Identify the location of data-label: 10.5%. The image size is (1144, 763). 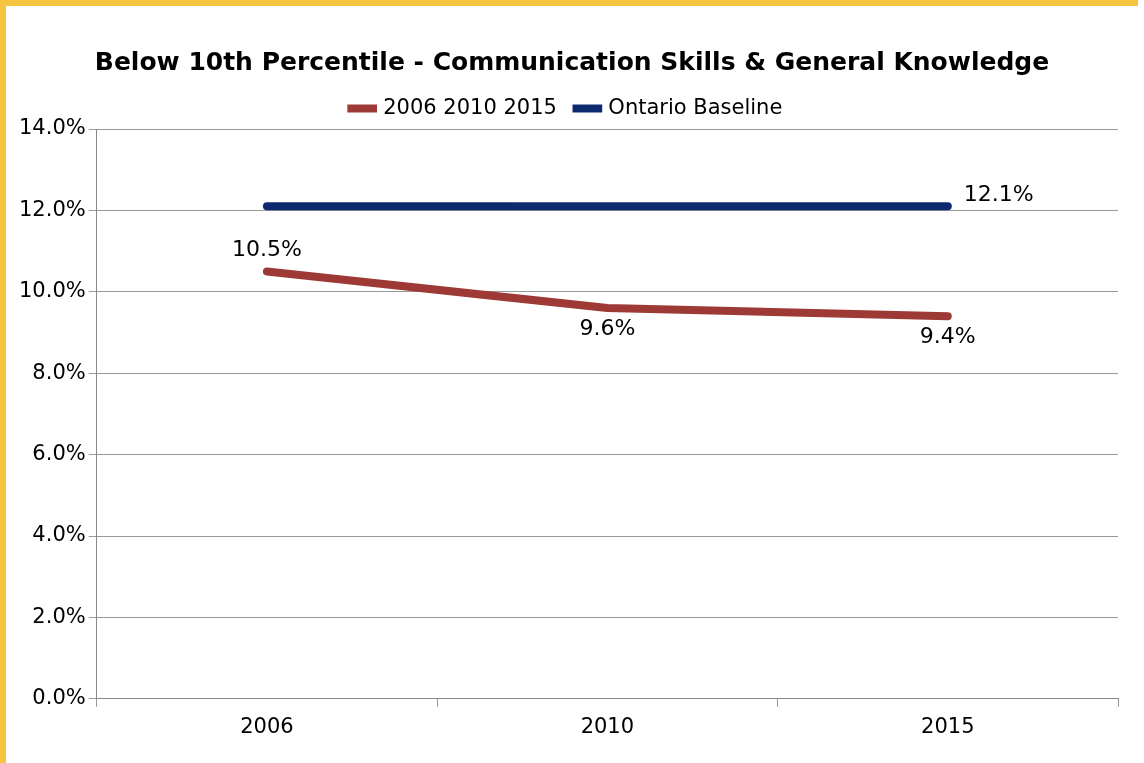
(266, 249).